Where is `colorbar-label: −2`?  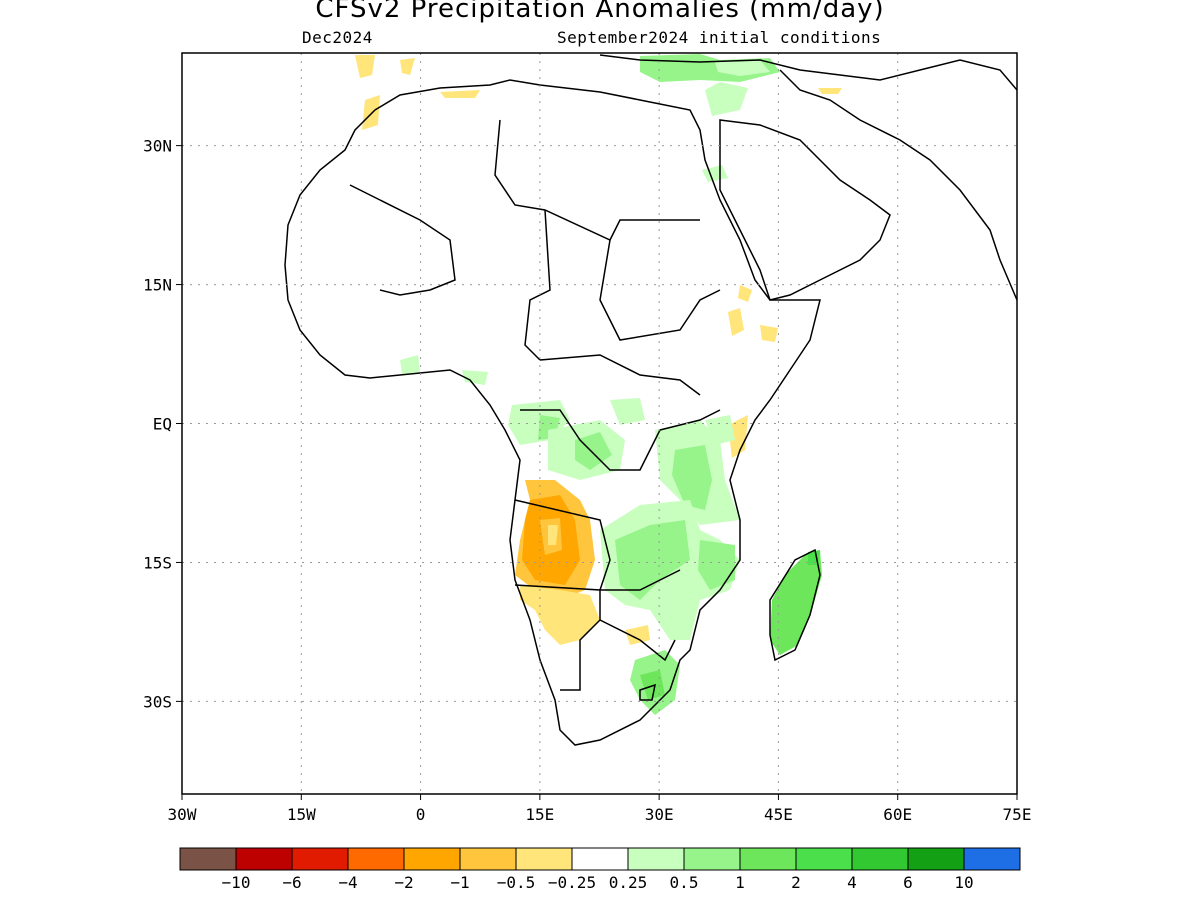
colorbar-label: −2 is located at coordinates (403, 882).